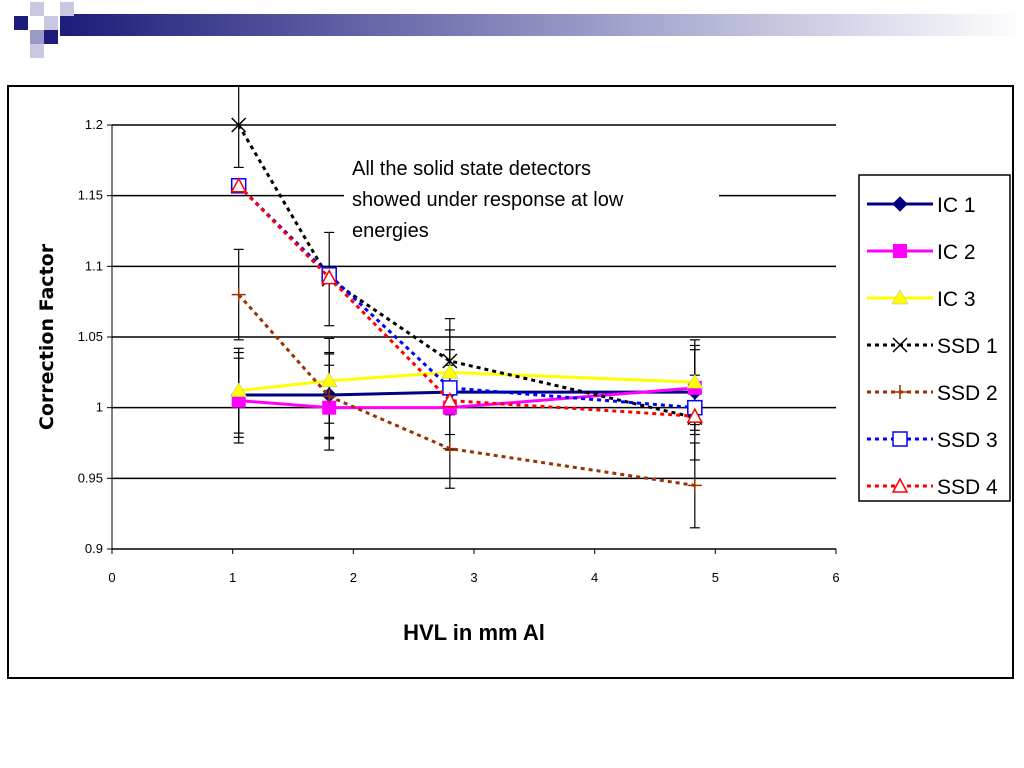 This screenshot has width=1024, height=768. What do you see at coordinates (474, 632) in the screenshot?
I see `x-axis-title: HVL in mm Al` at bounding box center [474, 632].